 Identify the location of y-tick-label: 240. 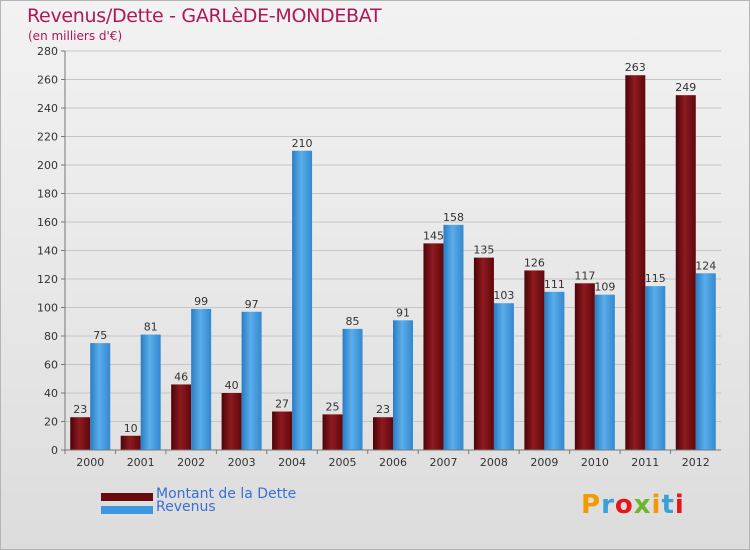
(47, 108).